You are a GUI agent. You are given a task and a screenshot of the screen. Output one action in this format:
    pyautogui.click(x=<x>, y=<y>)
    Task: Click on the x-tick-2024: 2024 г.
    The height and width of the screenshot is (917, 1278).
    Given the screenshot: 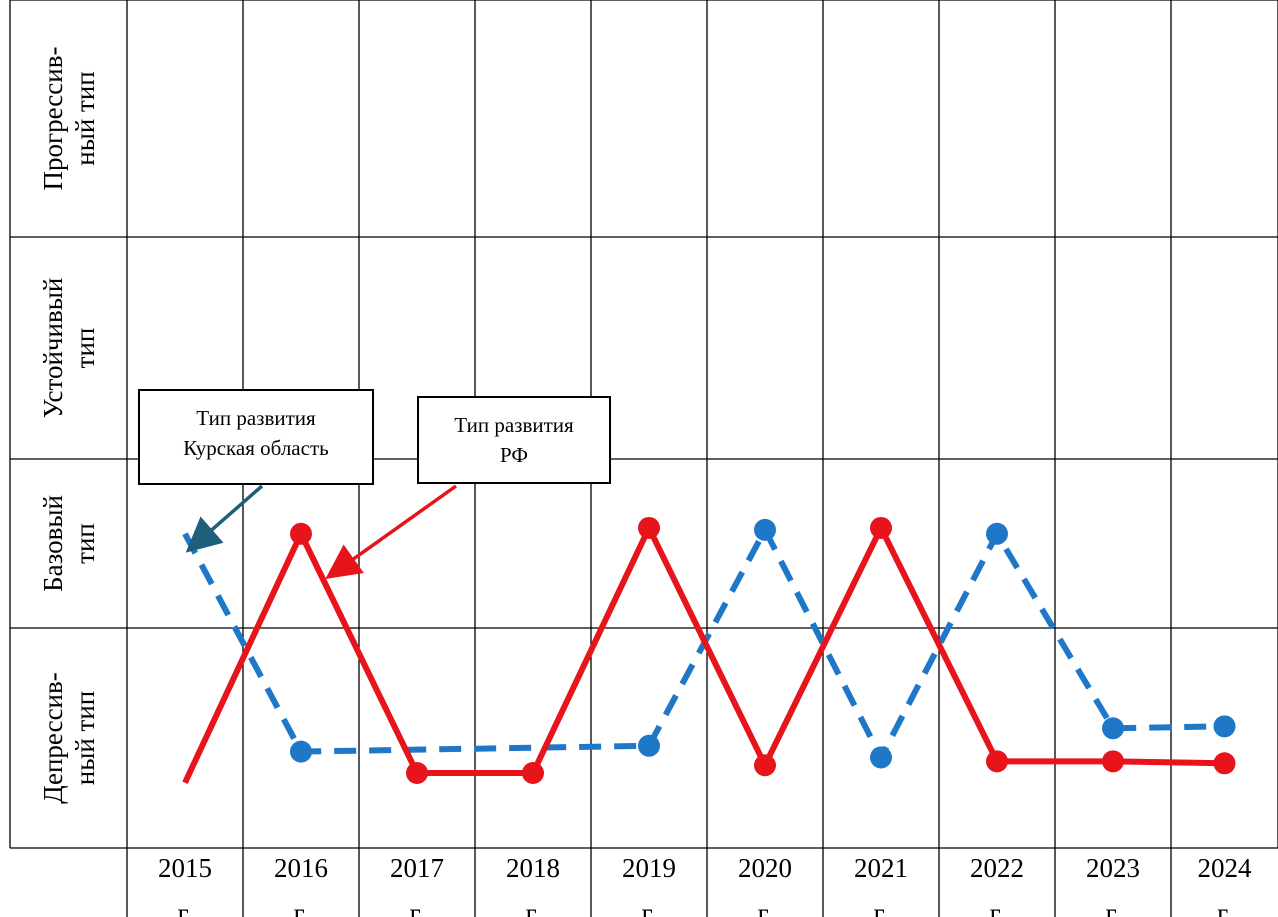 What is the action you would take?
    pyautogui.click(x=1225, y=885)
    